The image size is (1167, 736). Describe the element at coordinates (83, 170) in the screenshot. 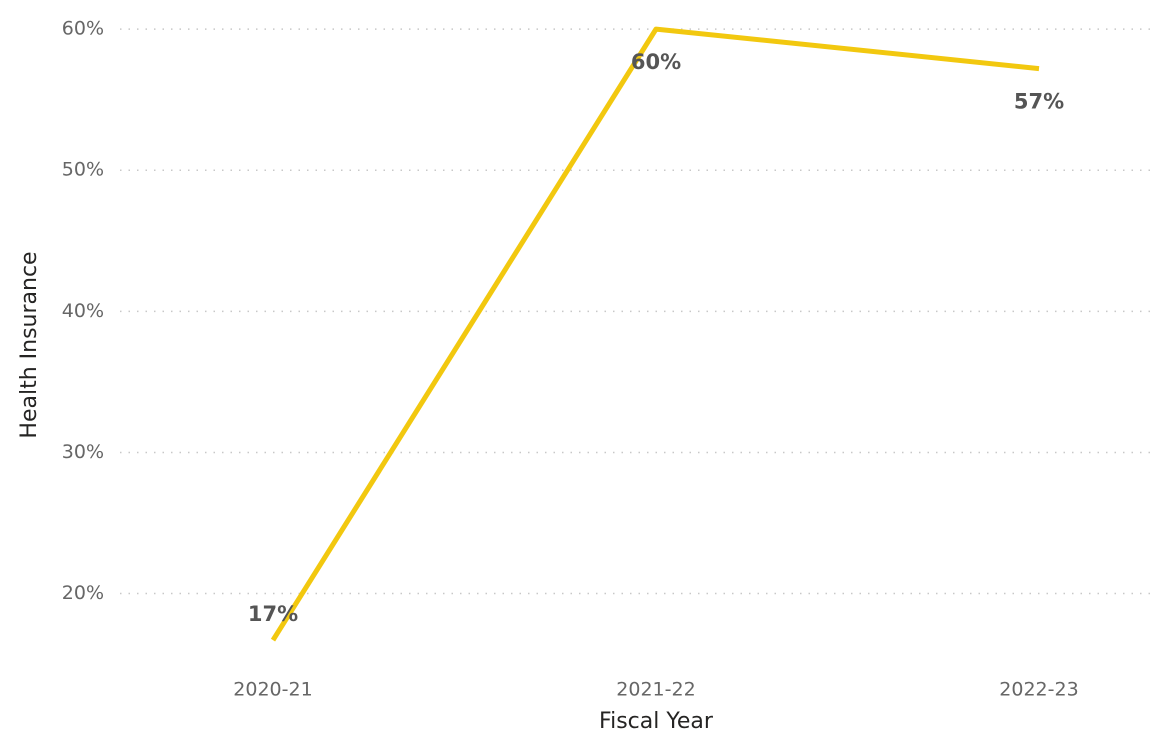

I see `y-tick-label: 50%` at that location.